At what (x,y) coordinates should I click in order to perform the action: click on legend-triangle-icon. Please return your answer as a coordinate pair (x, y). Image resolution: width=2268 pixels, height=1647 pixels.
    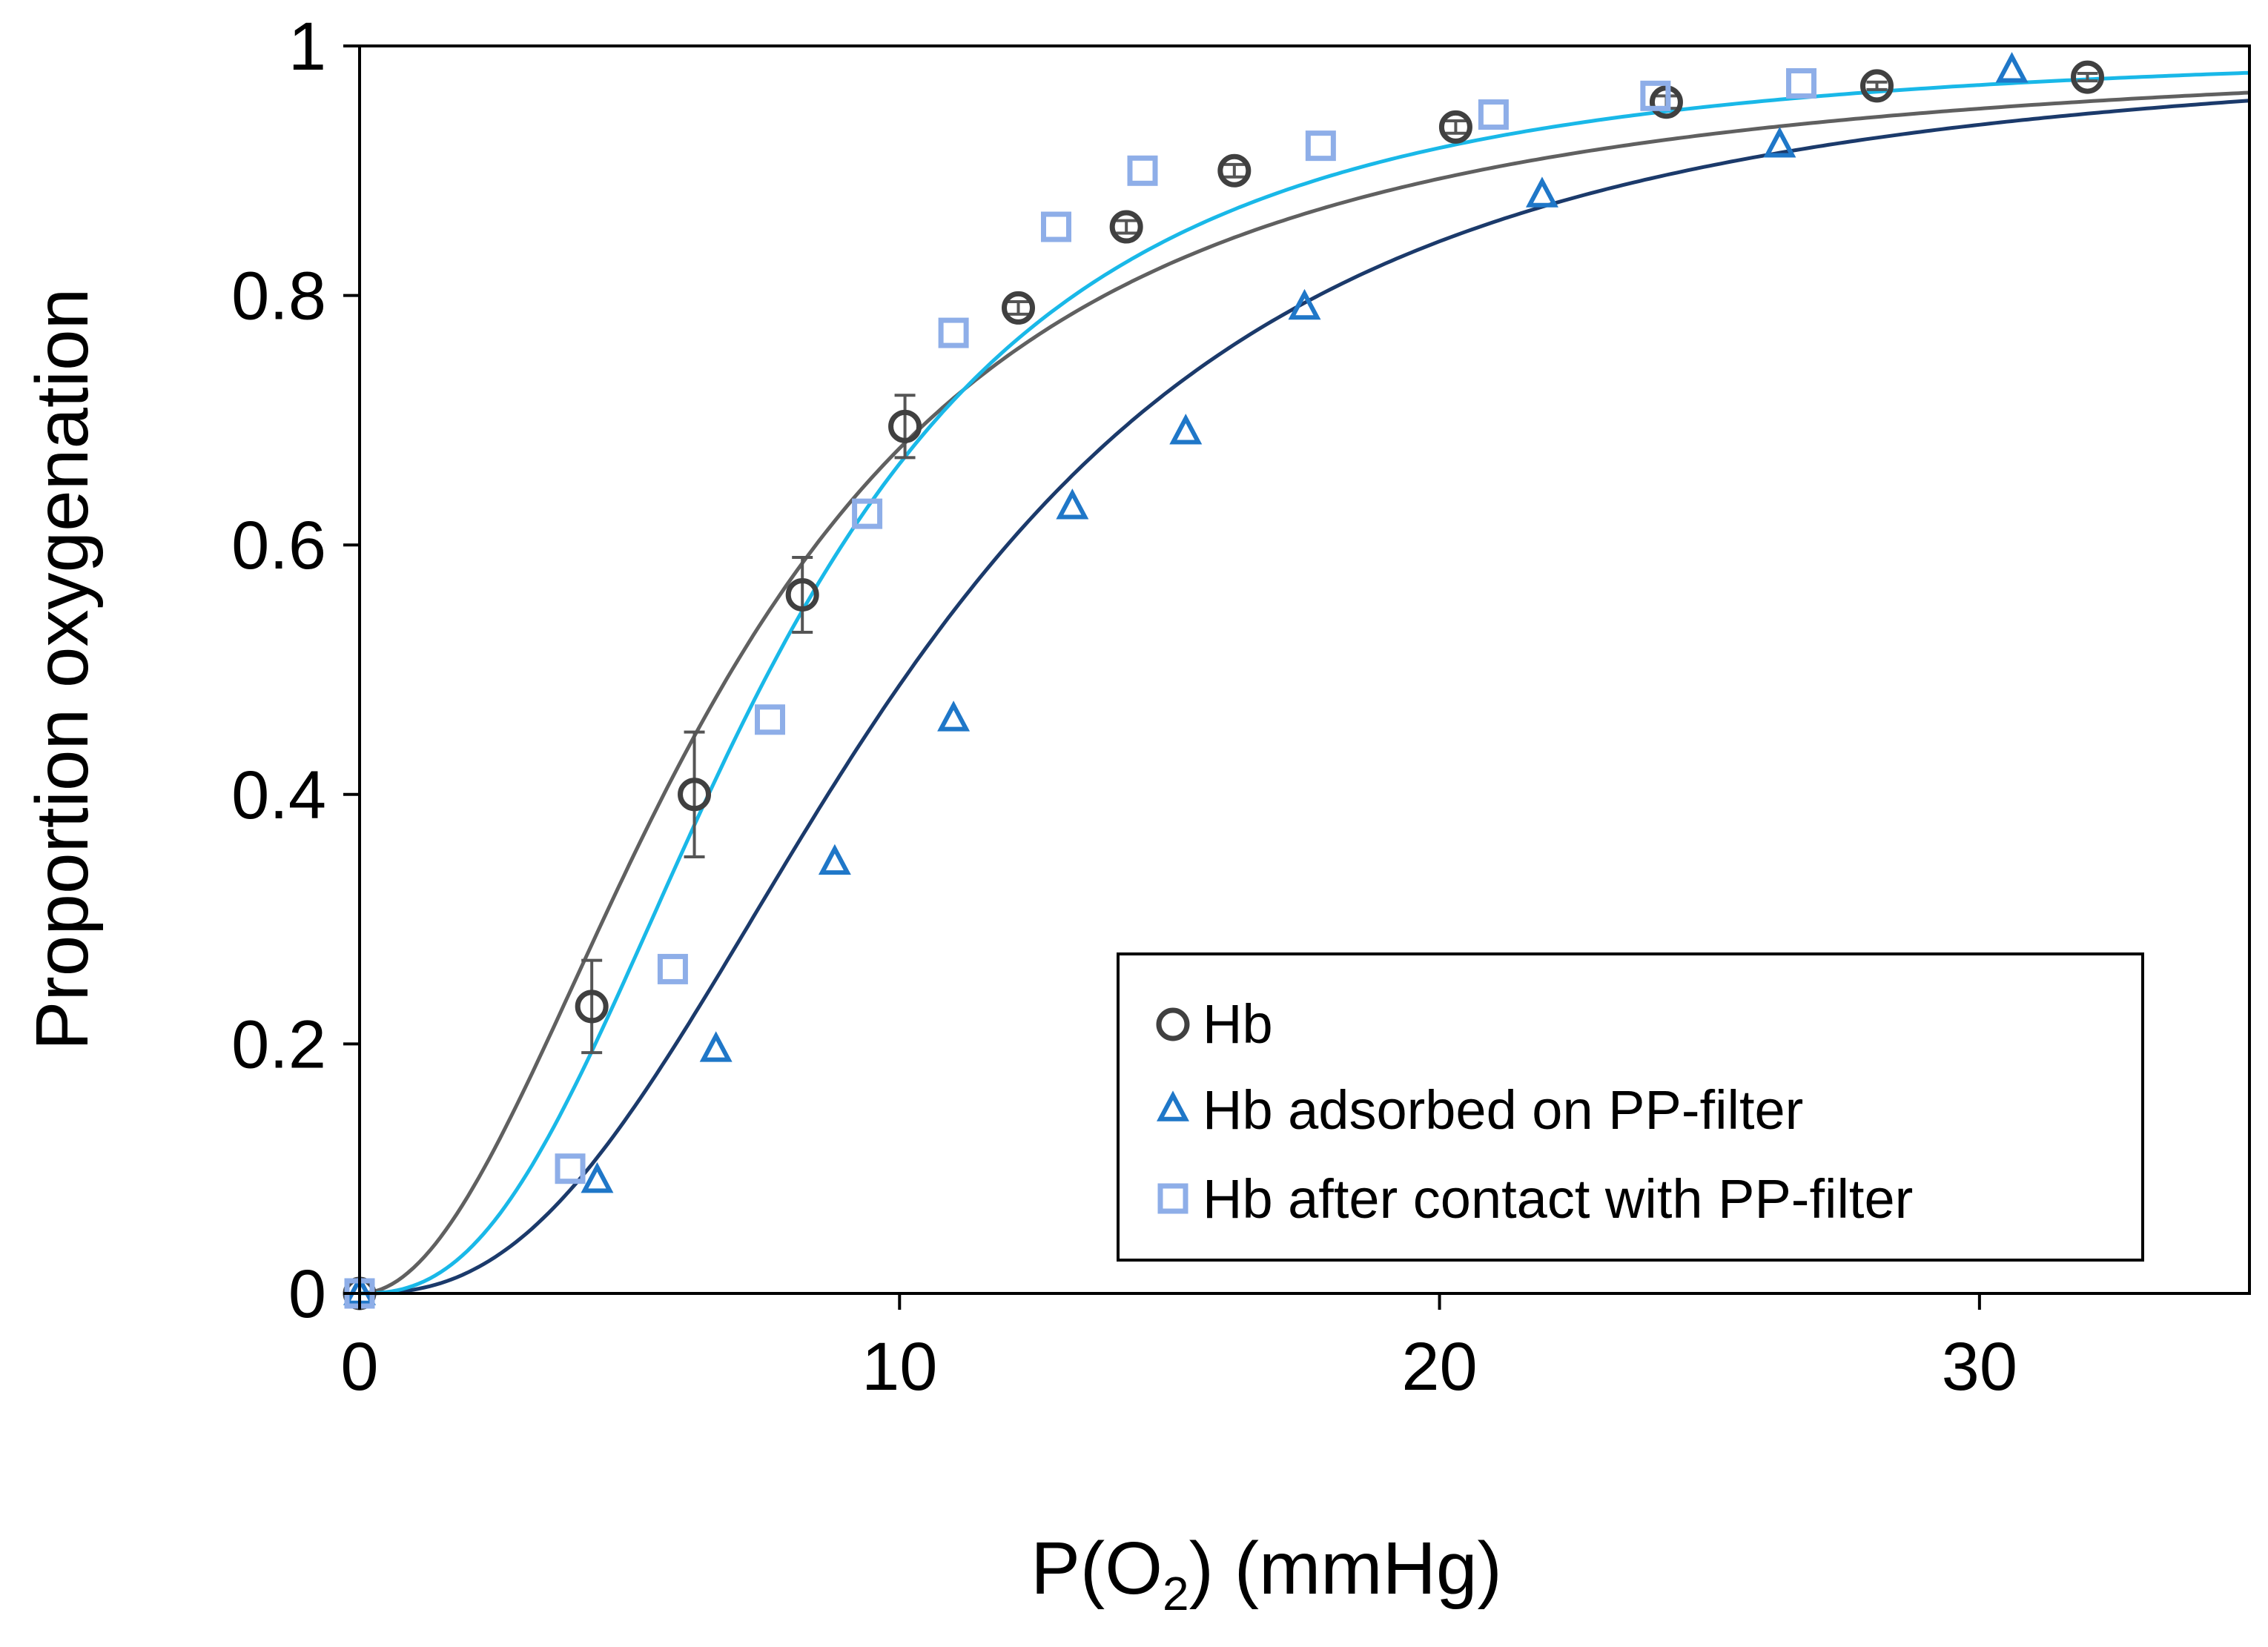
    Looking at the image, I should click on (1173, 1105).